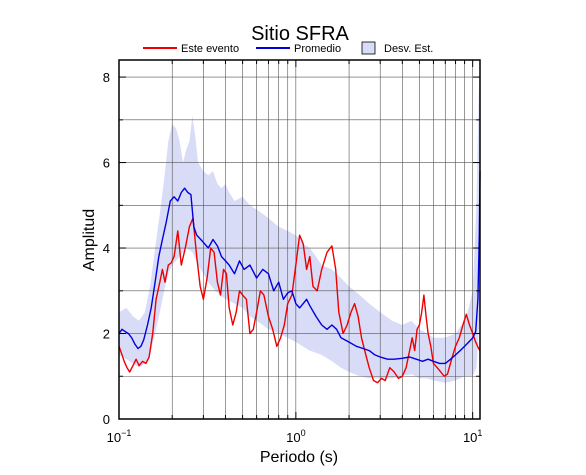 This screenshot has height=475, width=586. Describe the element at coordinates (317, 49) in the screenshot. I see `legend-label: Promedio` at that location.